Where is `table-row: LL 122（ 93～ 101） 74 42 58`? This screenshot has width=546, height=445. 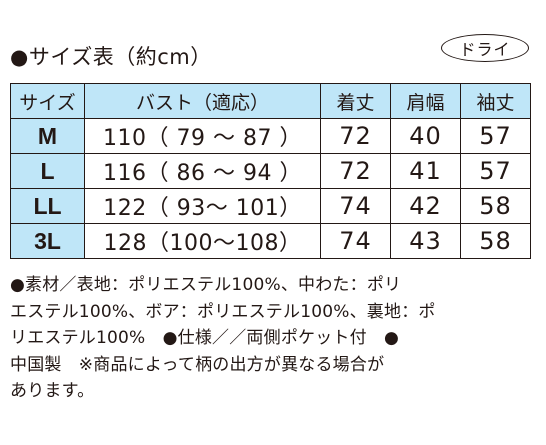
table-row: LL 122（ 93～ 101） 74 42 58 is located at coordinates (270, 206).